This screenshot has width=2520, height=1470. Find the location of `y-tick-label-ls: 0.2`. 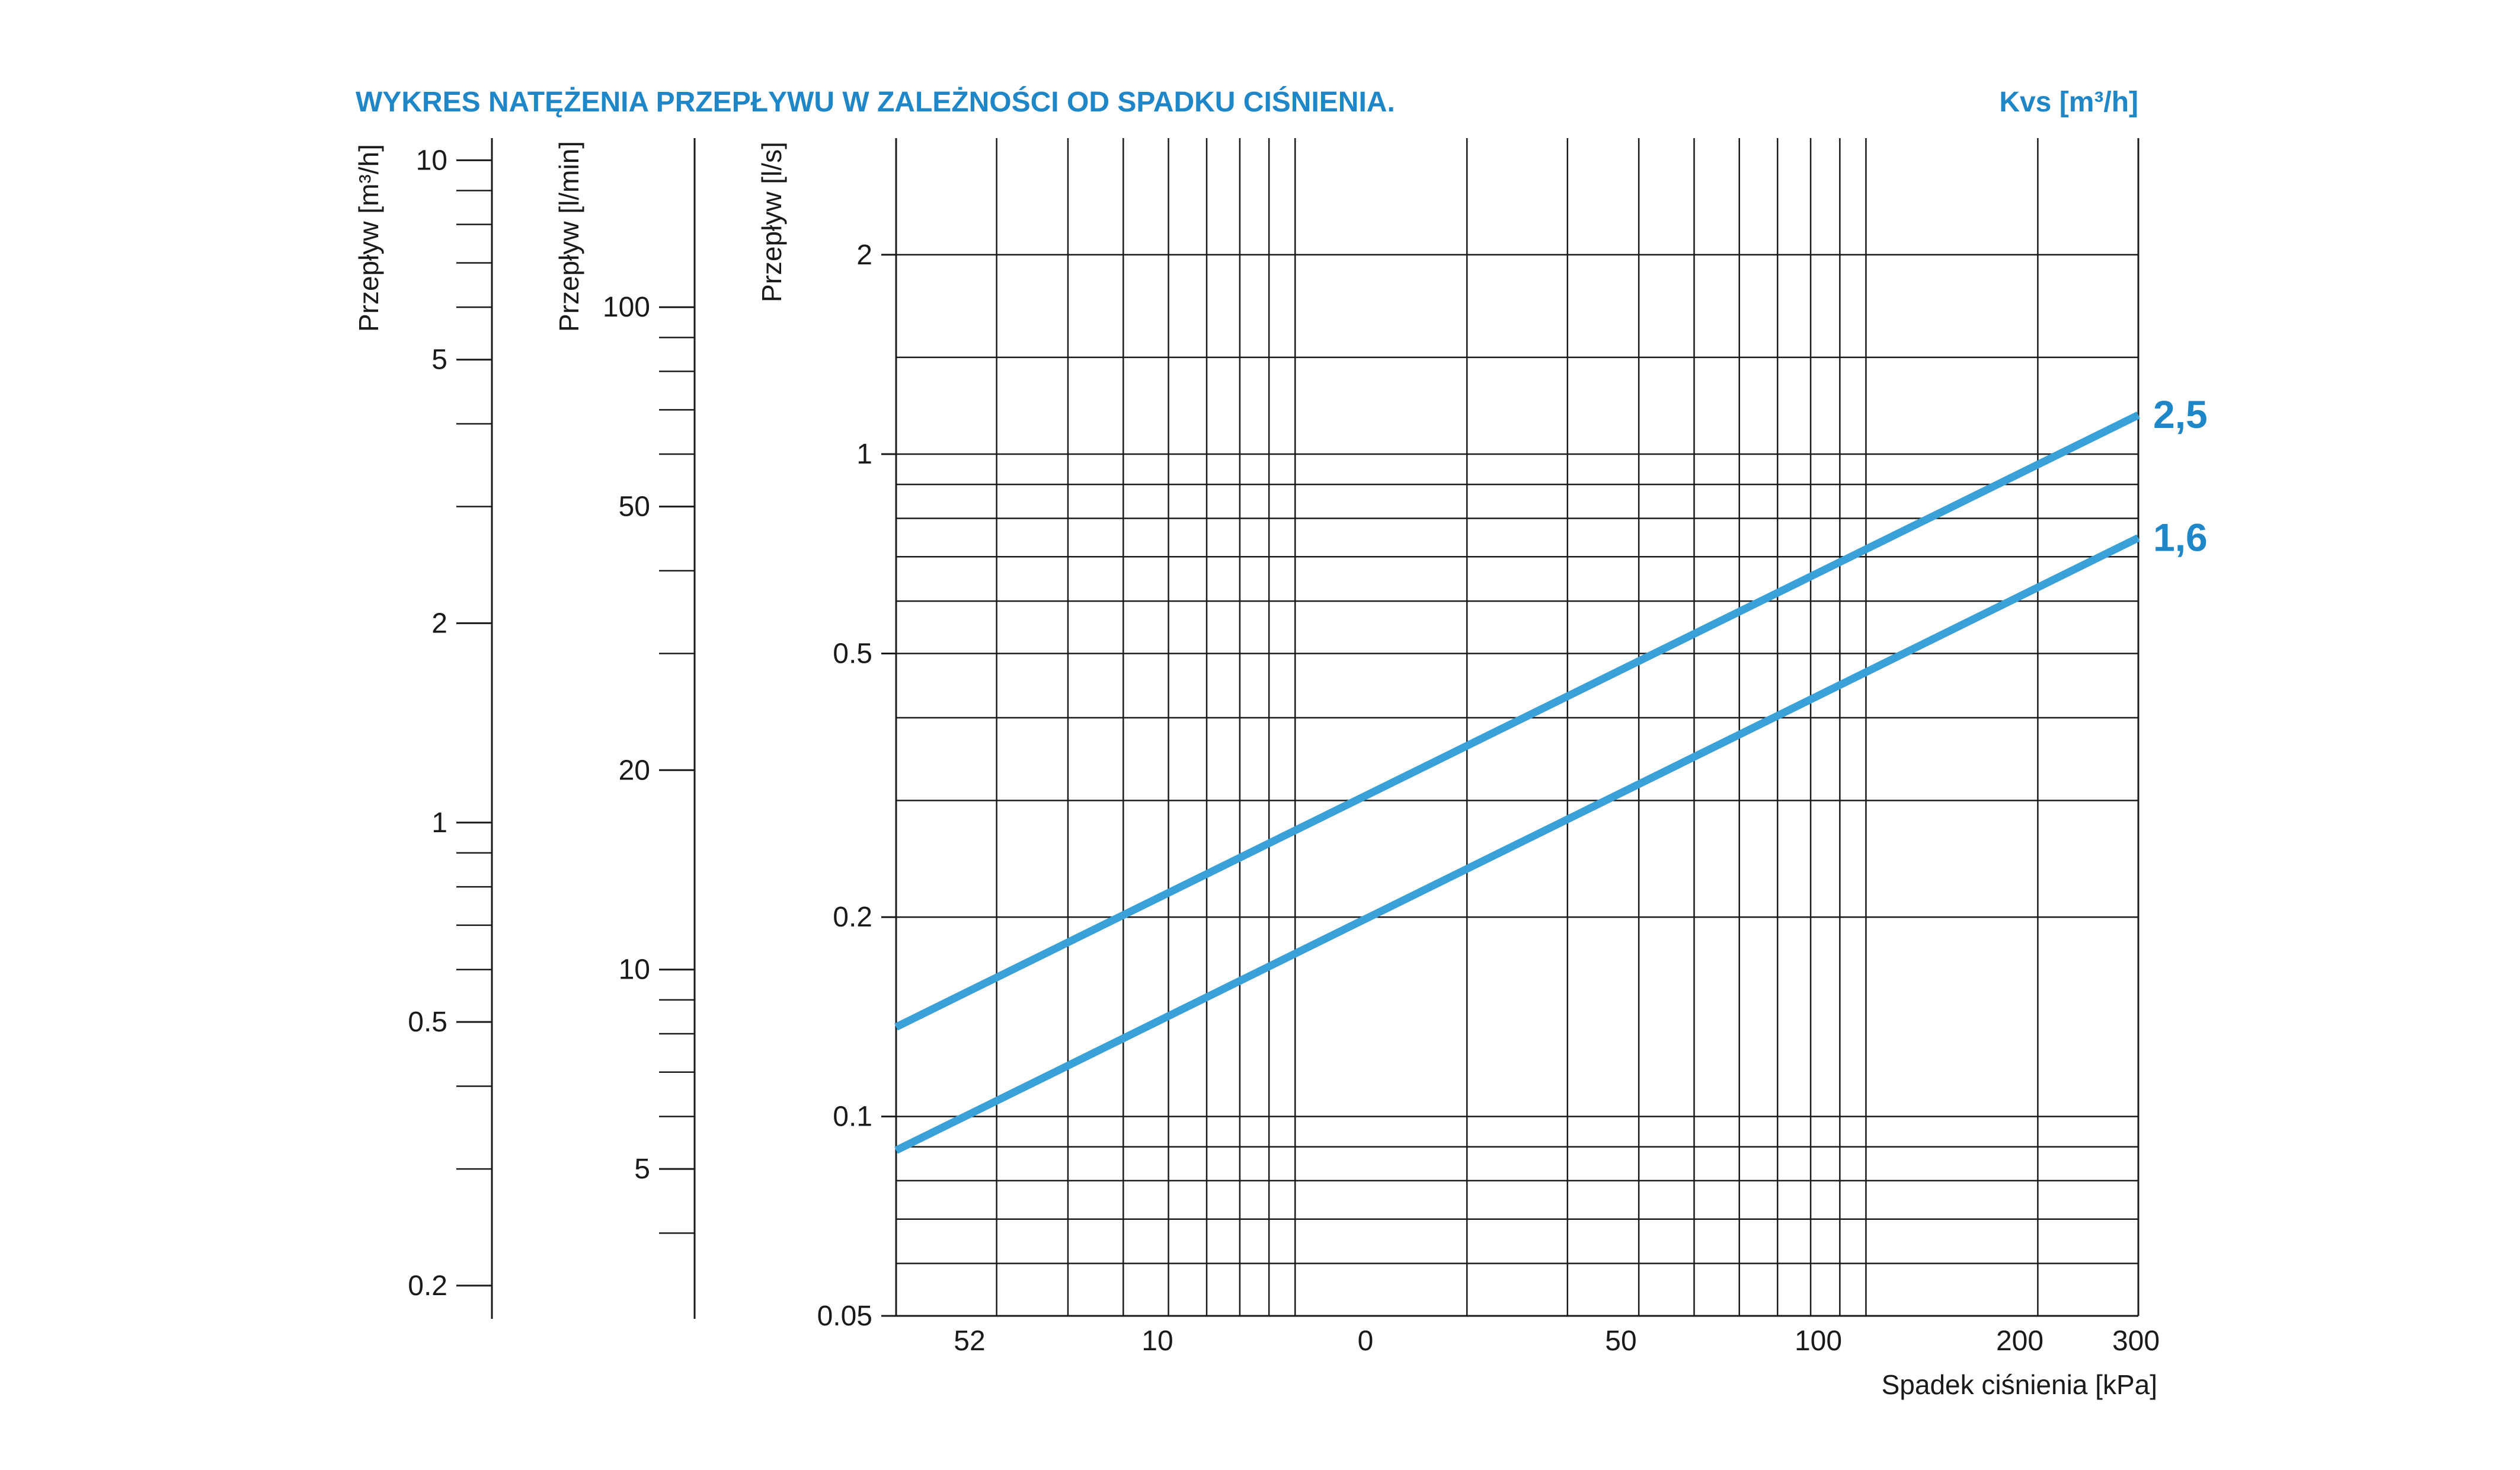

y-tick-label-ls: 0.2 is located at coordinates (852, 918).